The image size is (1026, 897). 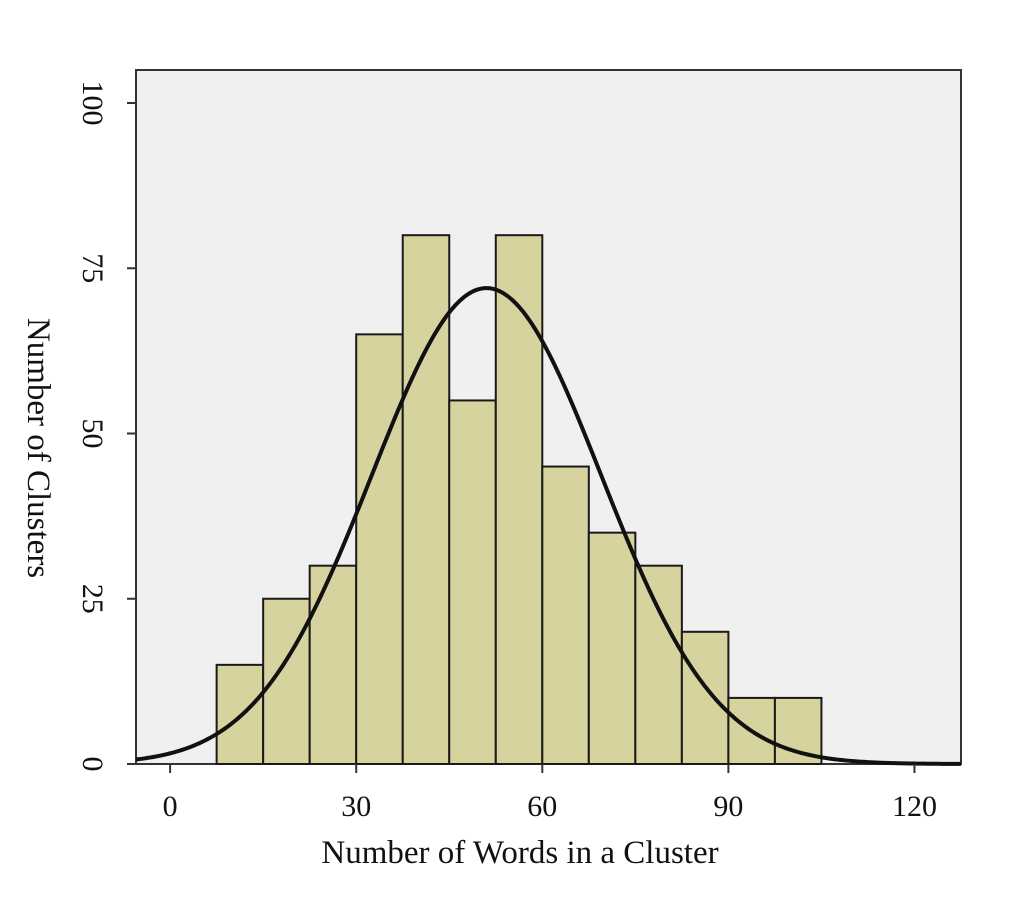 I want to click on x-axis-ticks: 0 30 60 90 120, so click(x=550, y=793).